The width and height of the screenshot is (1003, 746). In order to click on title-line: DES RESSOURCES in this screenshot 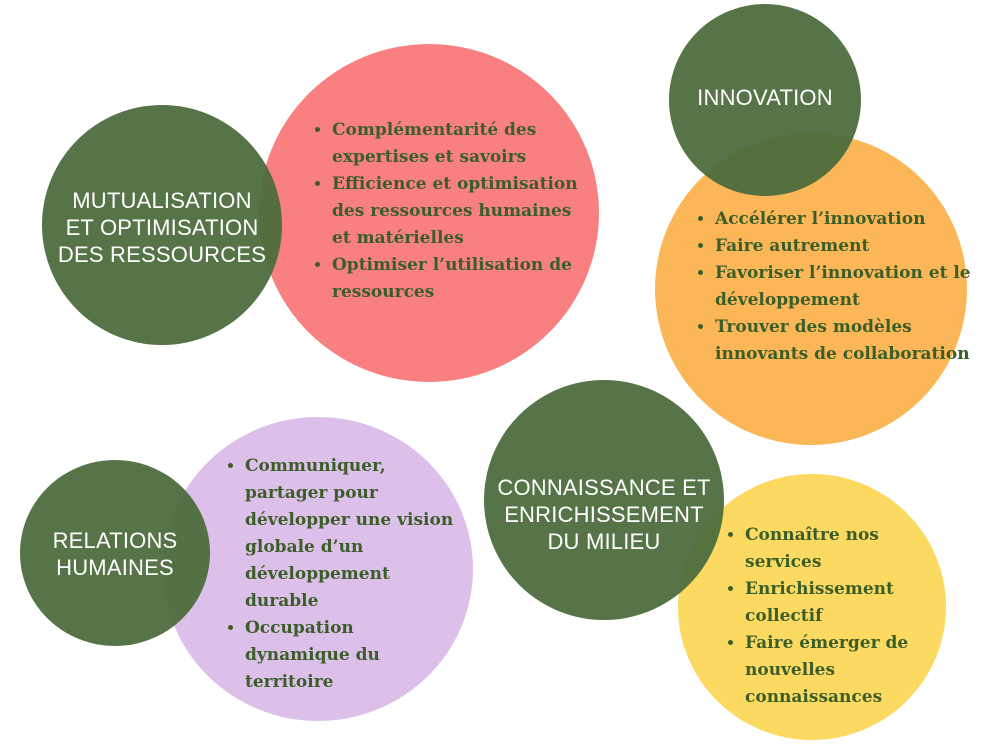, I will do `click(162, 254)`.